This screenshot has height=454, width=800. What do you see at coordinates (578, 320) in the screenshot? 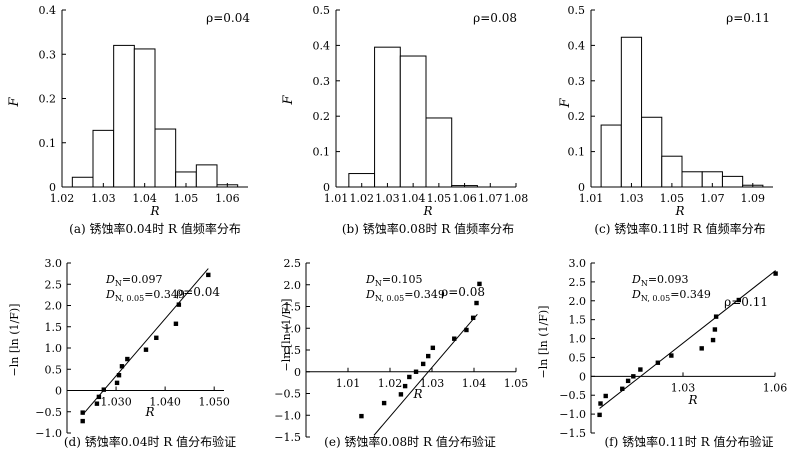
I see `y-tick-label: 1.5` at bounding box center [578, 320].